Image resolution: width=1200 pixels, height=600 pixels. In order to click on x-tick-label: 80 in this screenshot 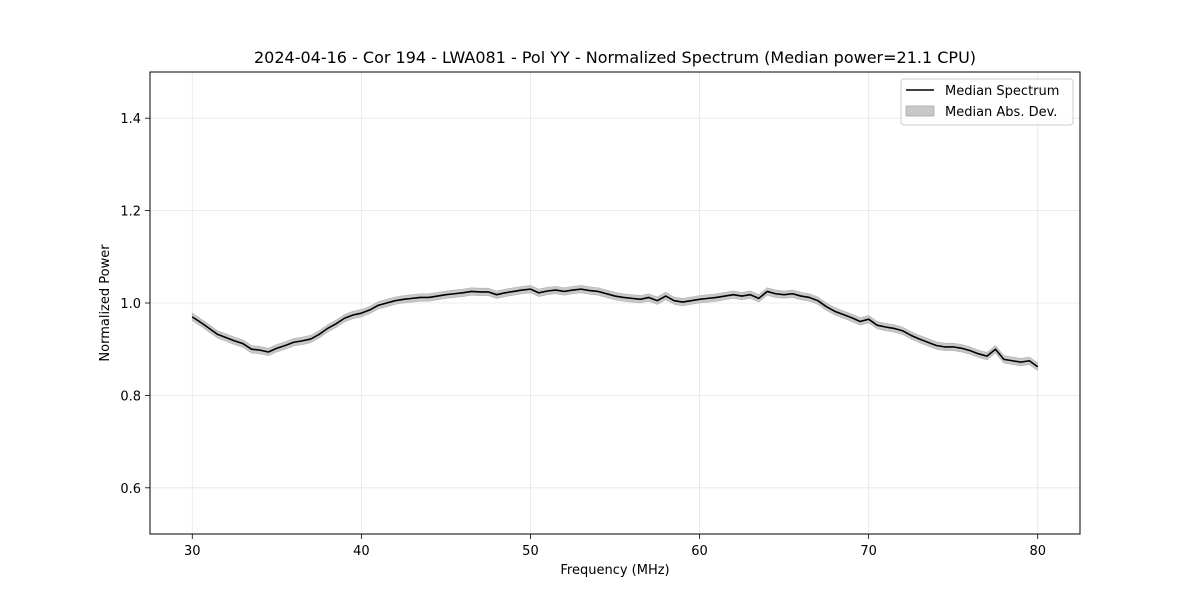, I will do `click(1037, 551)`.